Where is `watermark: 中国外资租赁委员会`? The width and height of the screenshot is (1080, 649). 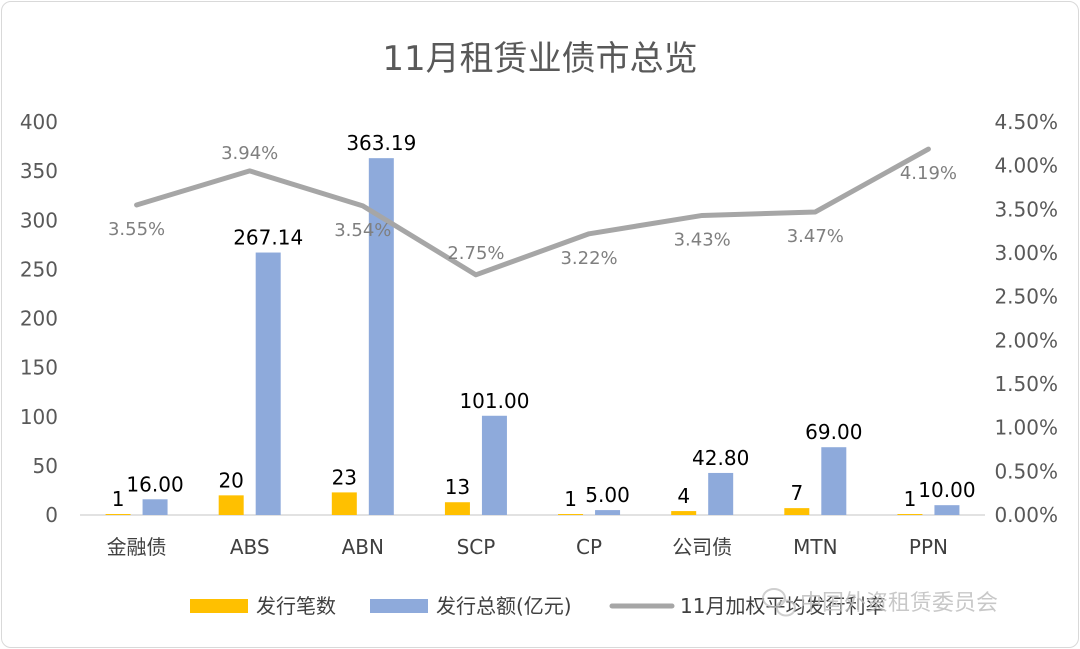 watermark: 中国外资租赁委员会 is located at coordinates (880, 602).